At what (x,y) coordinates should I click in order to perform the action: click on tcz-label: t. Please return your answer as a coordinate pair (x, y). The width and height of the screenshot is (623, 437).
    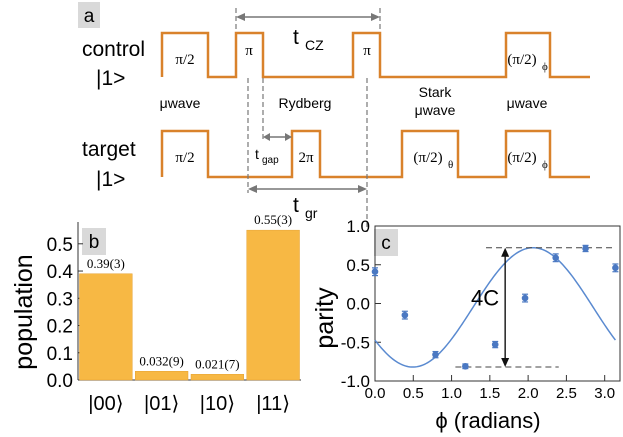
    Looking at the image, I should click on (296, 37).